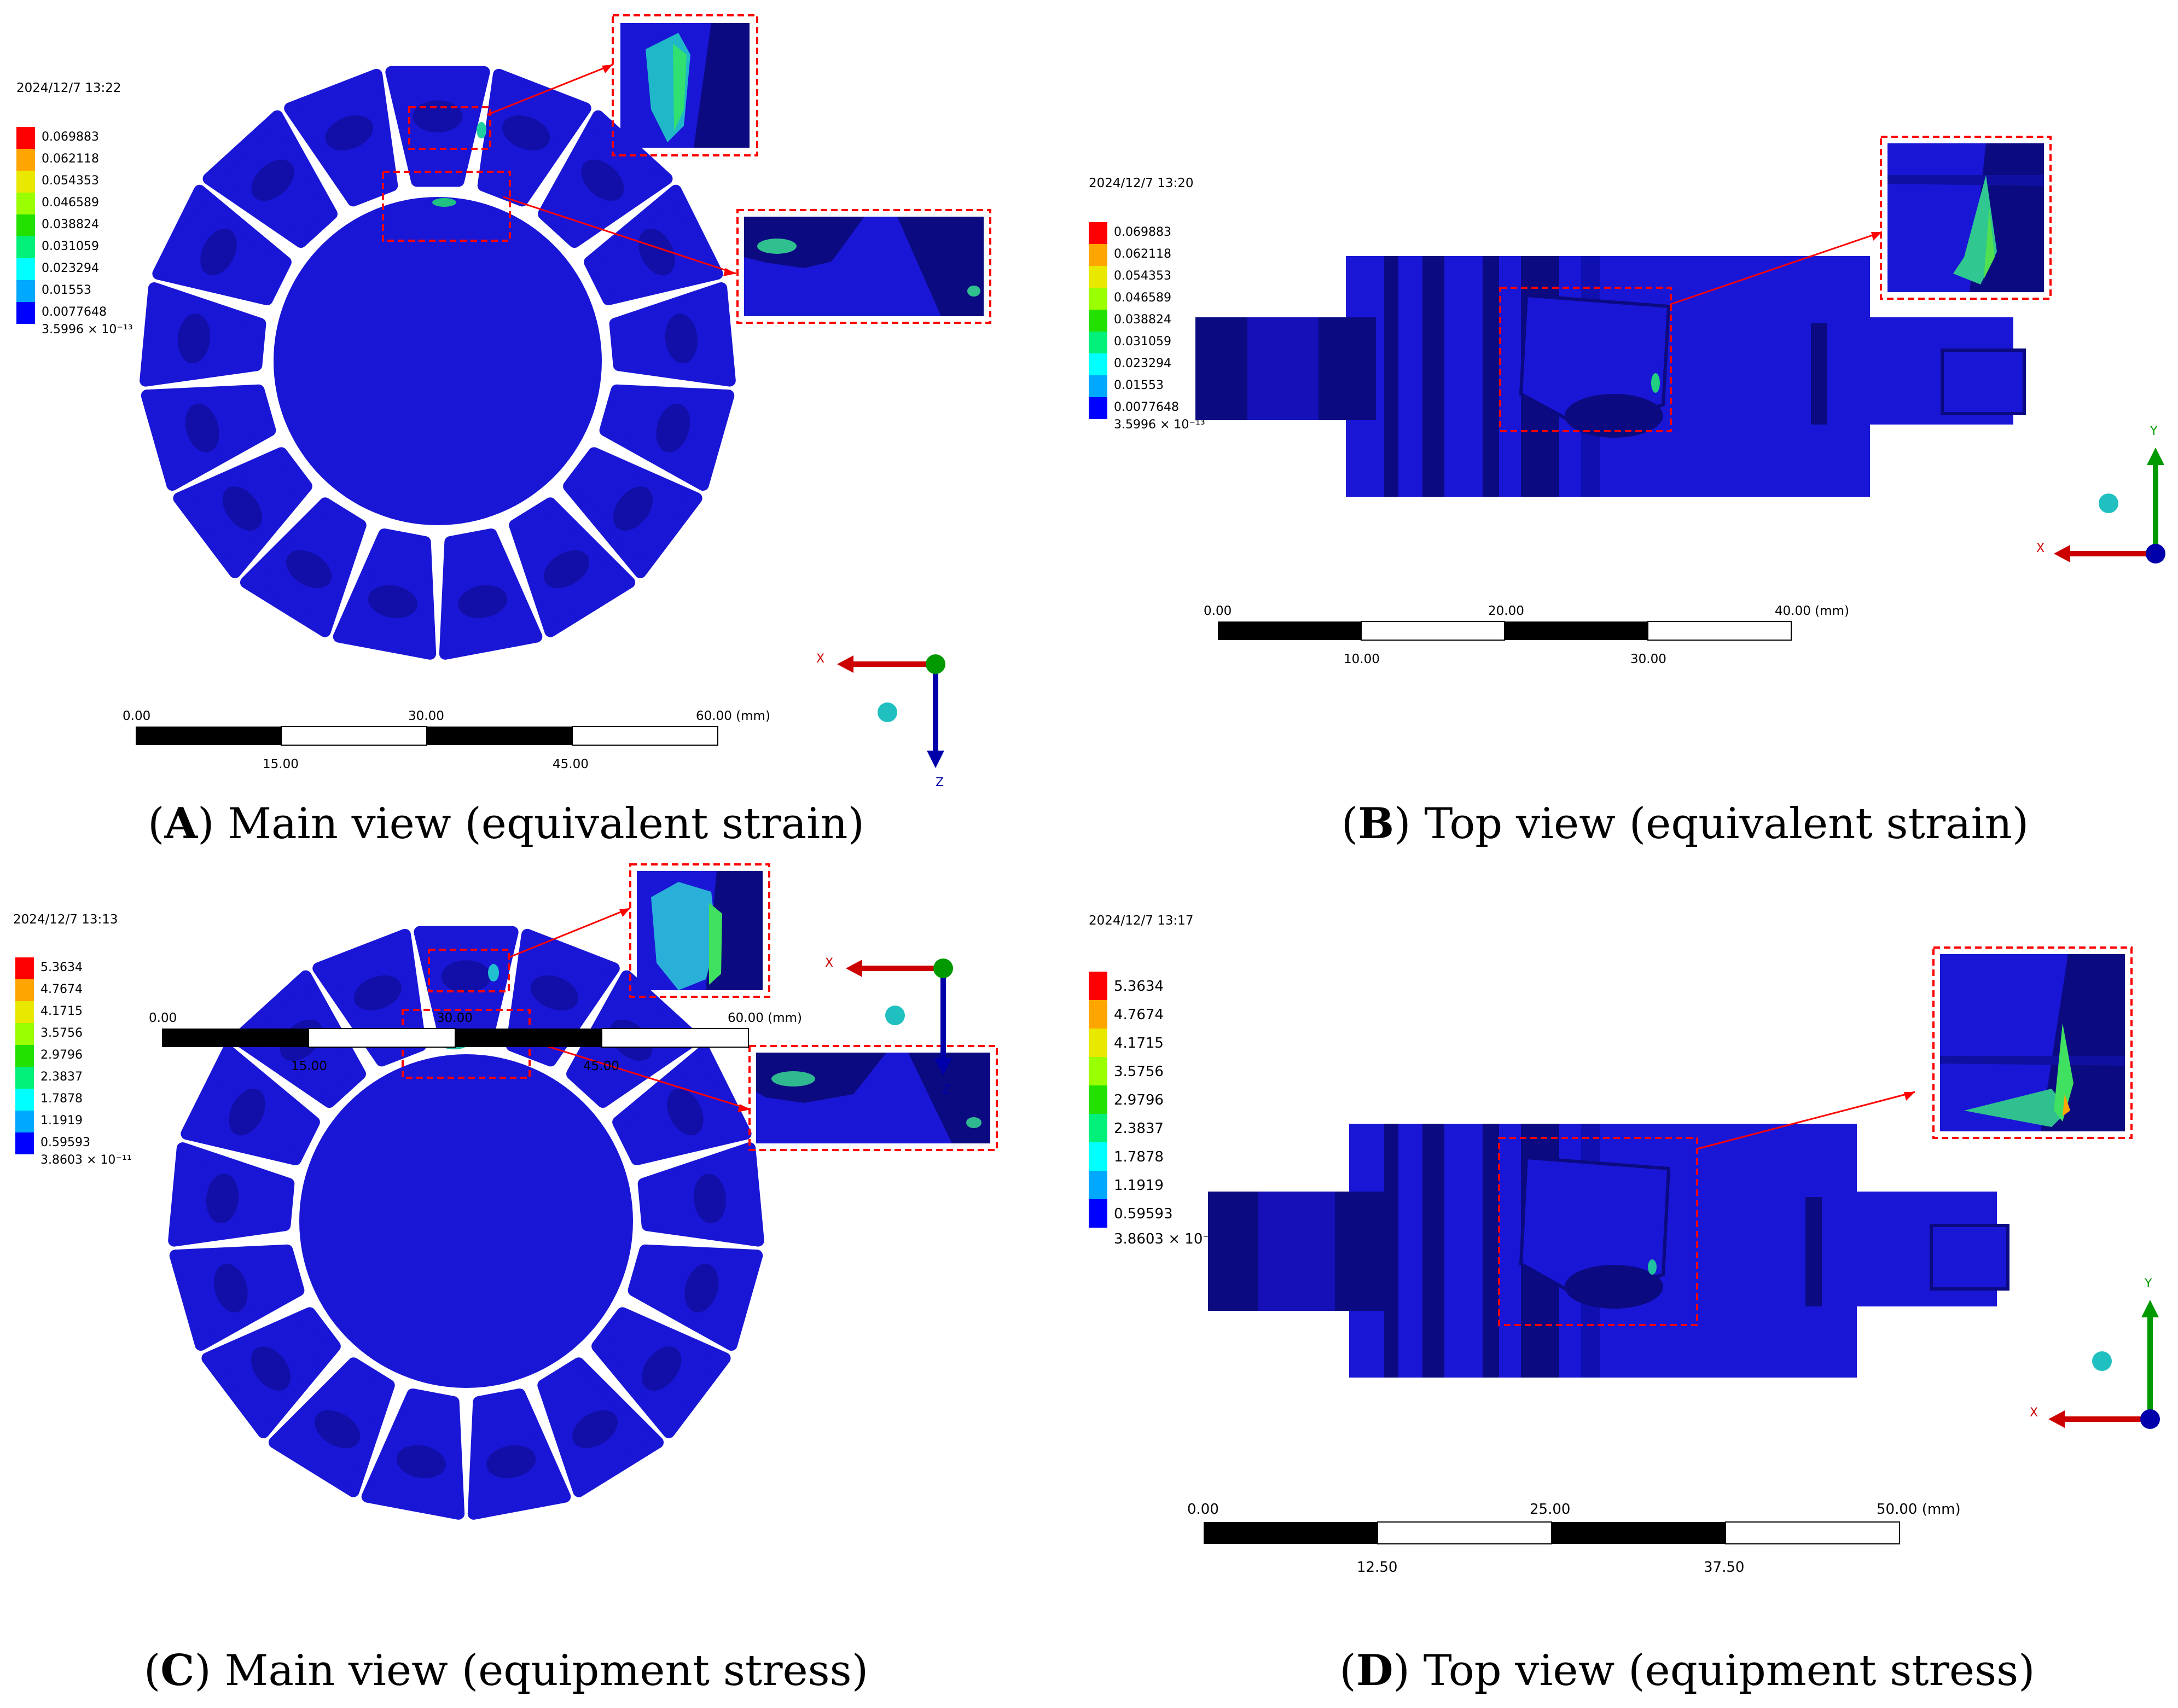 The height and width of the screenshot is (1708, 2178). Describe the element at coordinates (62, 1055) in the screenshot. I see `legend-label: 2.9796` at that location.